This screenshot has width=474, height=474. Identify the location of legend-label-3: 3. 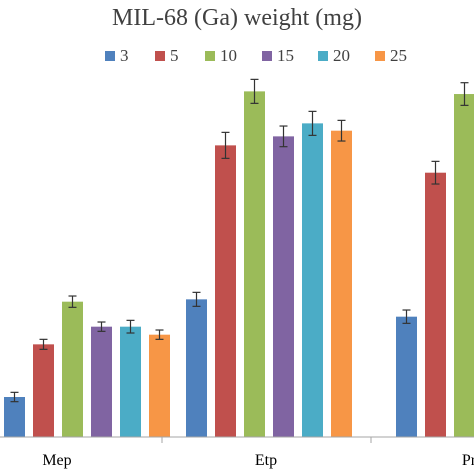
(124, 55).